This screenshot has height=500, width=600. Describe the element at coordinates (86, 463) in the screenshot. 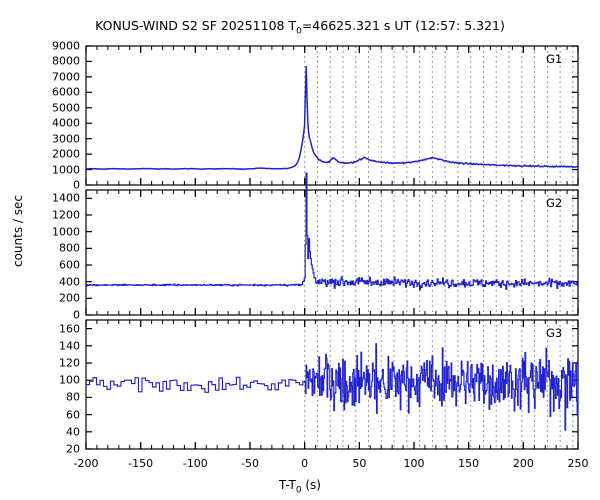

I see `x-tick-label: -200` at that location.